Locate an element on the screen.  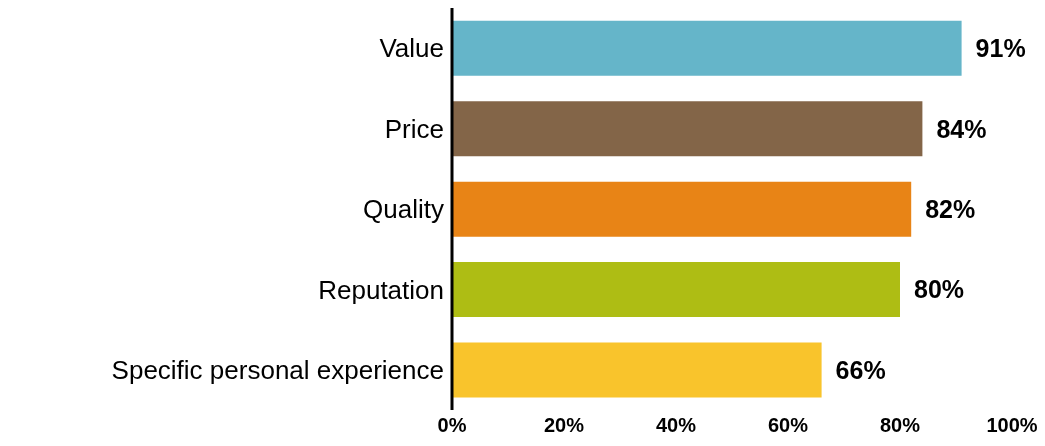
y-tick-label: Value is located at coordinates (411, 48).